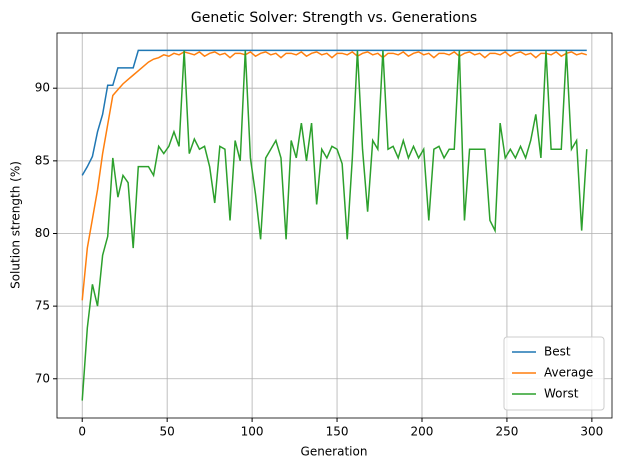 The height and width of the screenshot is (474, 630). I want to click on x-tick-label: 0, so click(82, 432).